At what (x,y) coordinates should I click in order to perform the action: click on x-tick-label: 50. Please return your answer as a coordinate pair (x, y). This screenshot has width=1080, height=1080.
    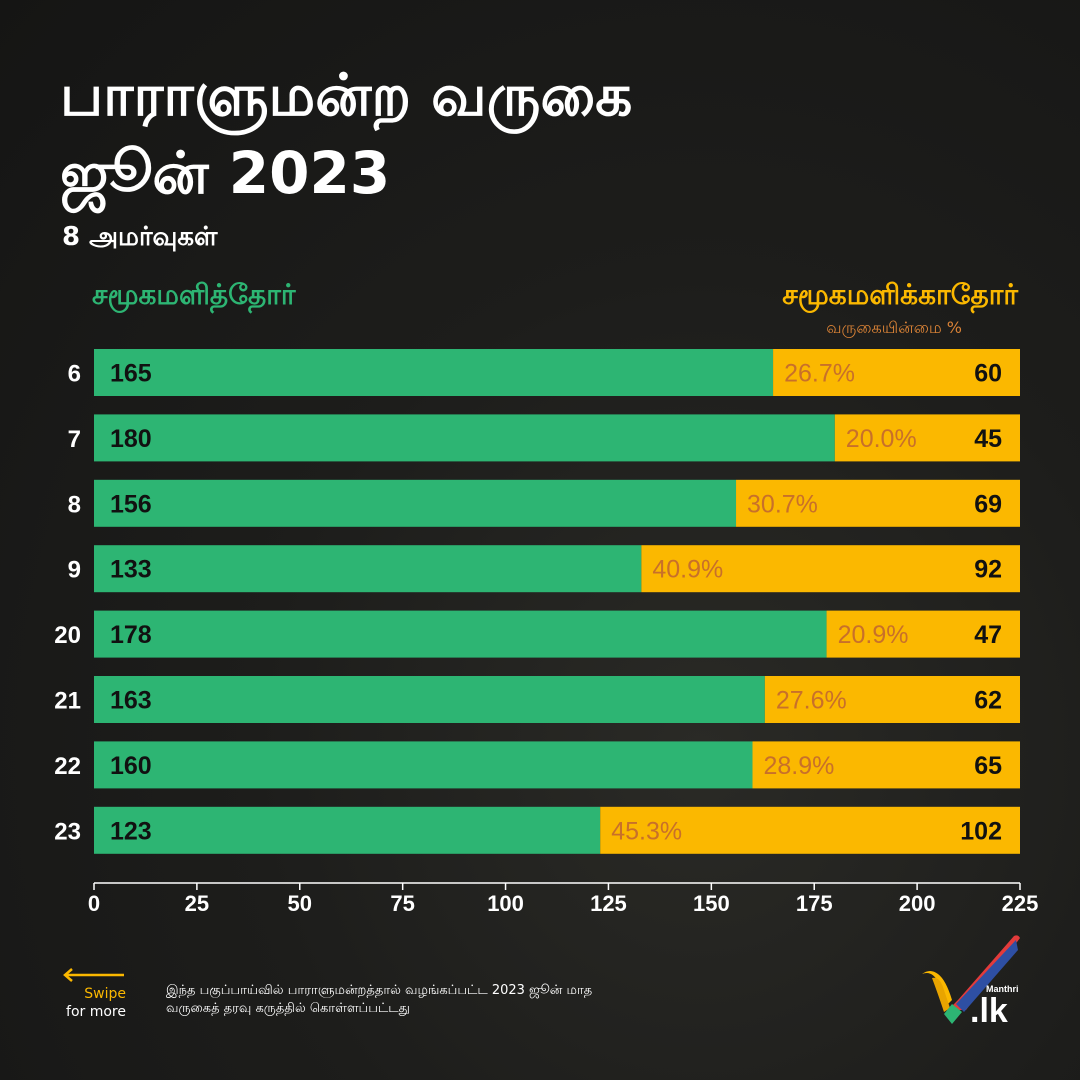
    Looking at the image, I should click on (300, 903).